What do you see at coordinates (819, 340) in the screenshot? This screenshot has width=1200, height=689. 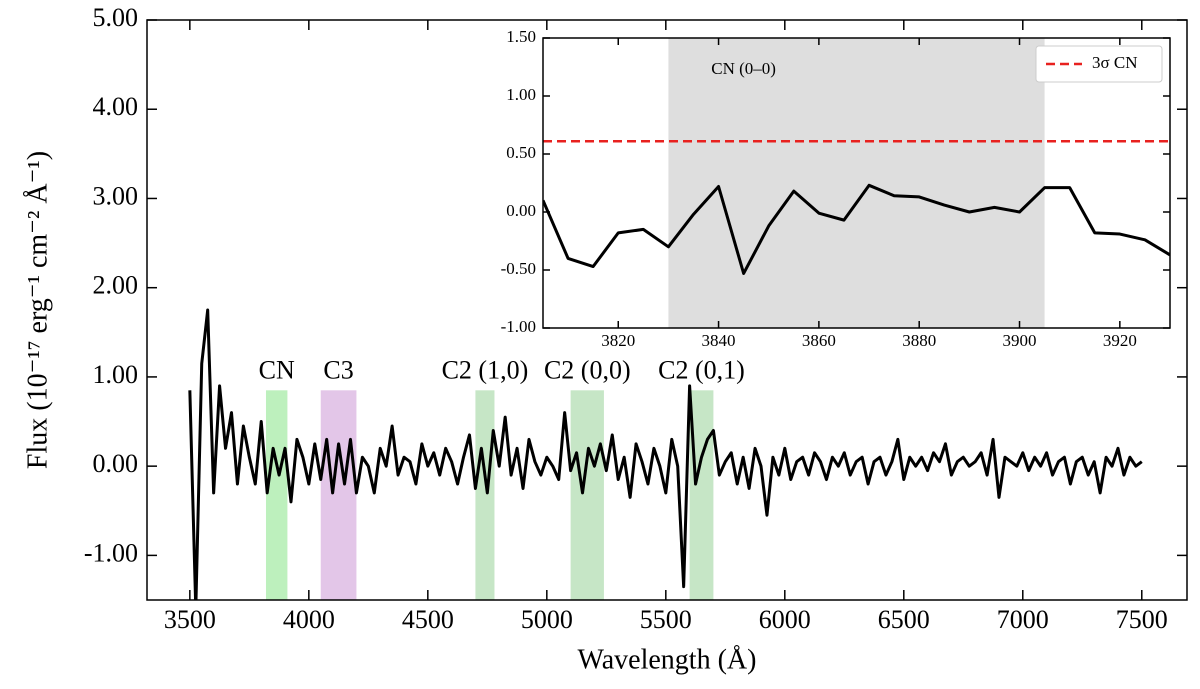 I see `x-tick-label: 3860` at bounding box center [819, 340].